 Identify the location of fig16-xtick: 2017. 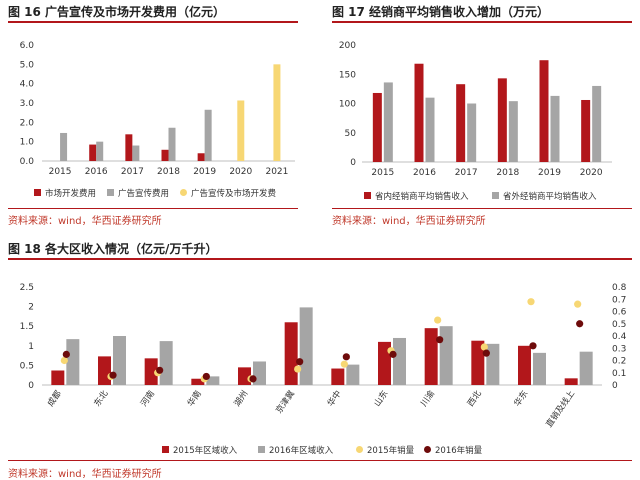
(132, 172).